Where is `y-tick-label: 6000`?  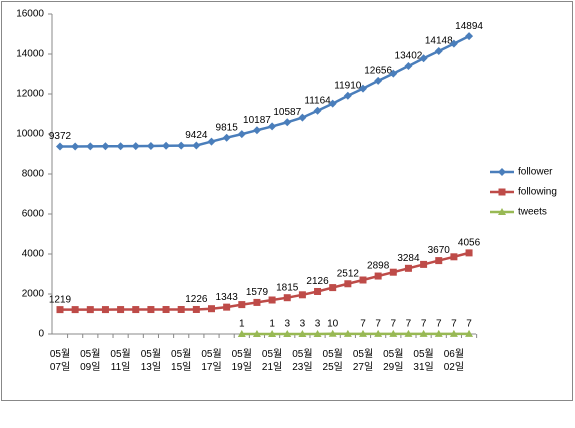
y-tick-label: 6000 is located at coordinates (33, 214).